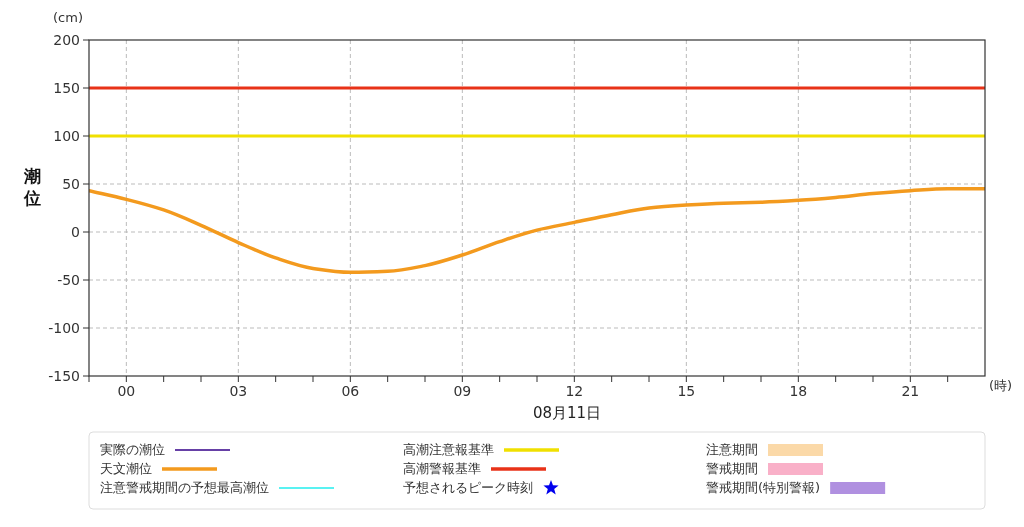  What do you see at coordinates (75, 232) in the screenshot?
I see `y-tick-label: 0` at bounding box center [75, 232].